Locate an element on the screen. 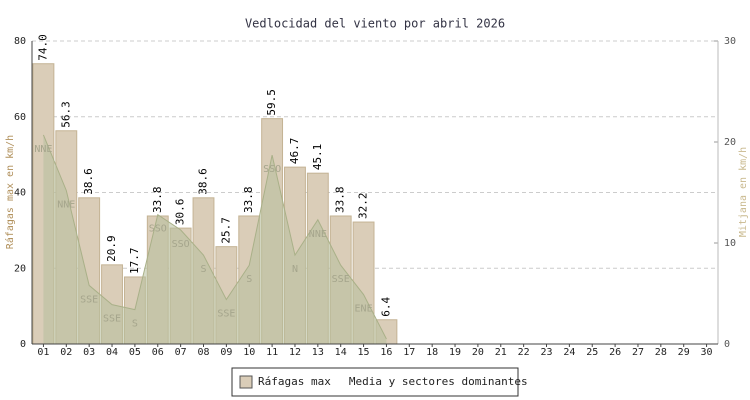  sector-label: N is located at coordinates (295, 269).